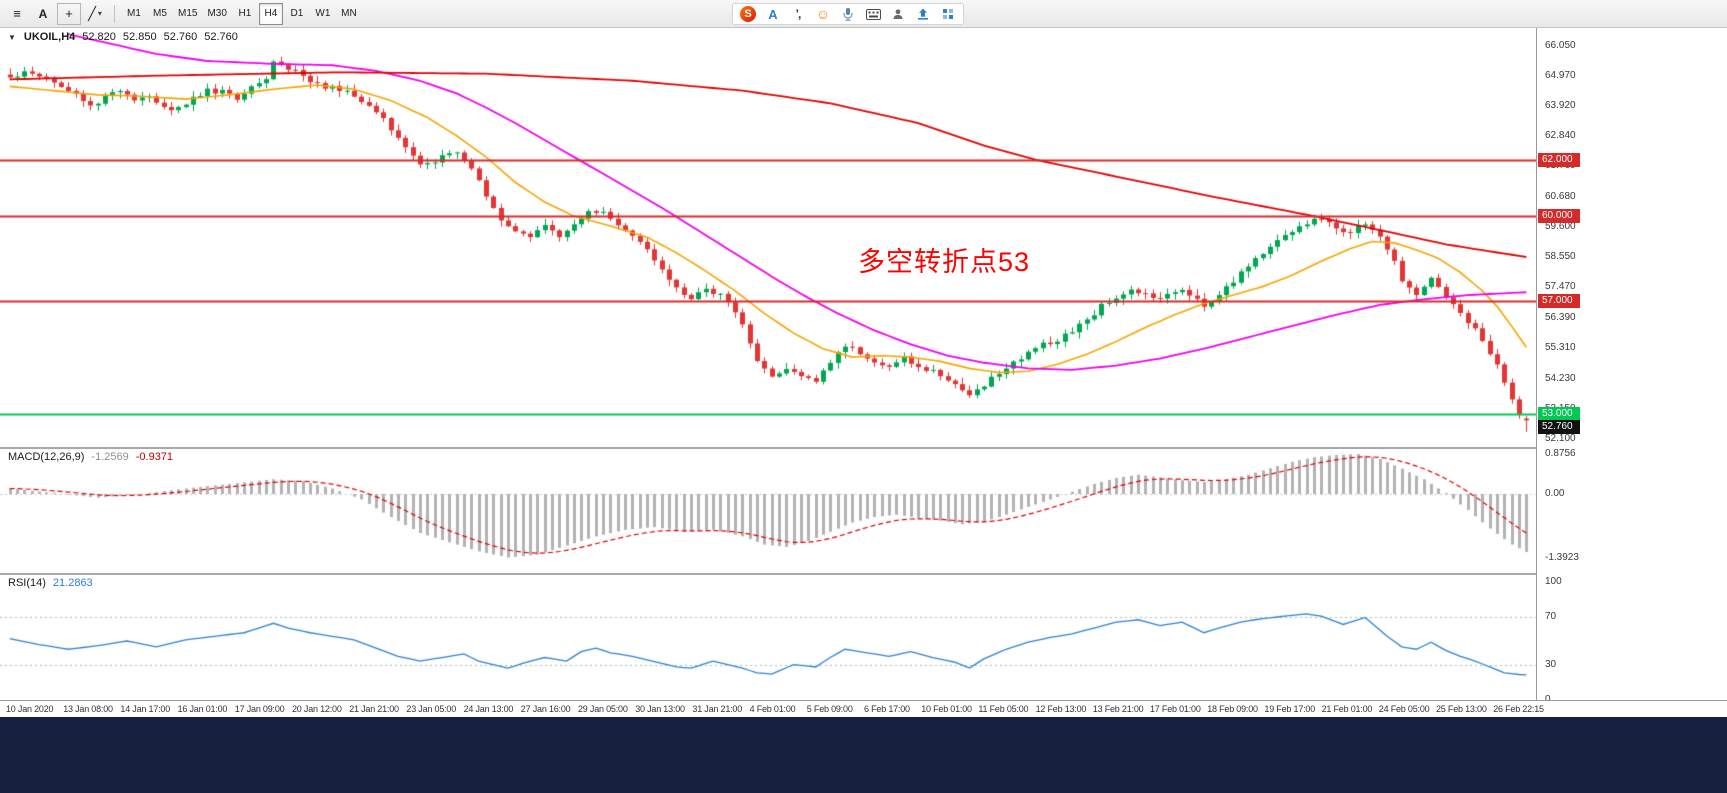 The width and height of the screenshot is (1727, 793). Describe the element at coordinates (323, 14) in the screenshot. I see `timeframe-w1-button: W1` at that location.